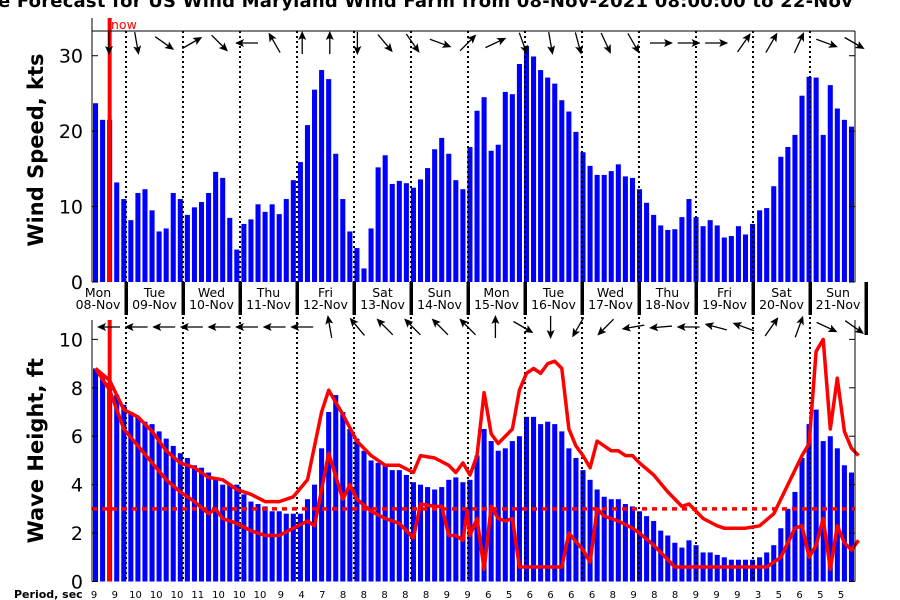  I want to click on day-of-week-label: Thu, so click(268, 292).